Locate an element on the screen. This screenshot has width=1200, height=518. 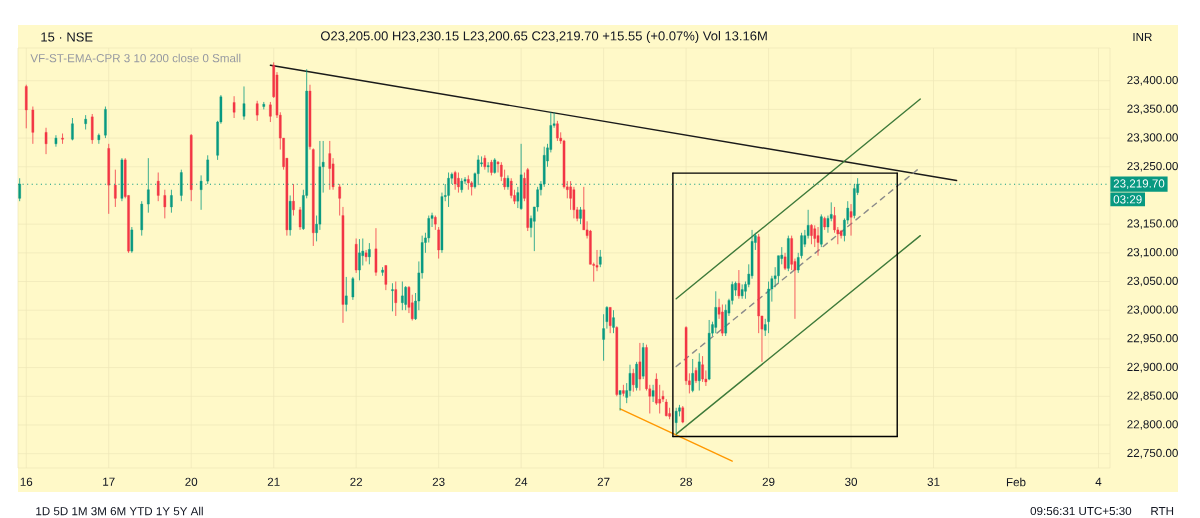
x-tick-label: 27 is located at coordinates (603, 481).